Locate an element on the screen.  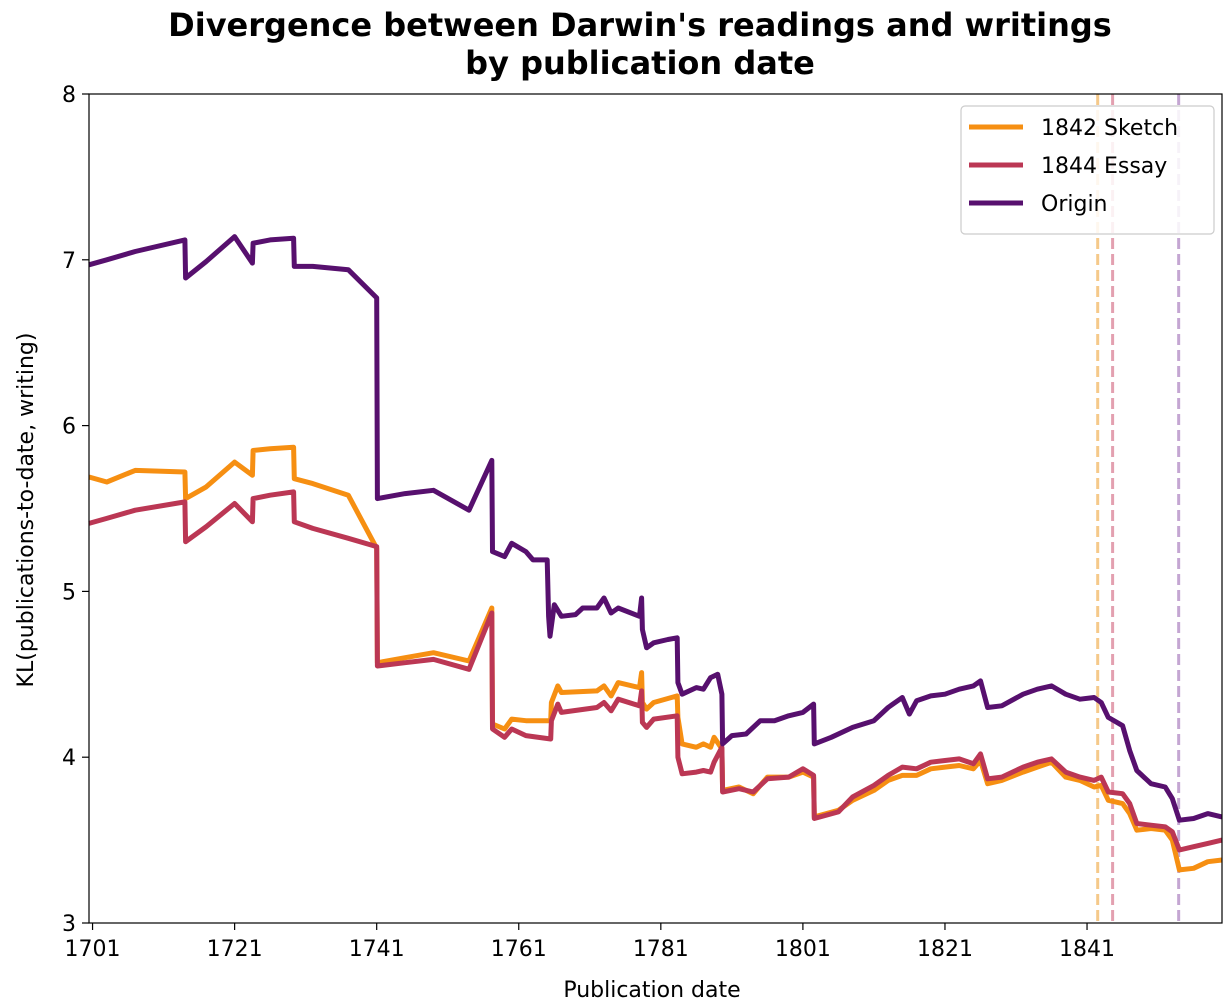
x-tick-label: 1821 is located at coordinates (945, 949).